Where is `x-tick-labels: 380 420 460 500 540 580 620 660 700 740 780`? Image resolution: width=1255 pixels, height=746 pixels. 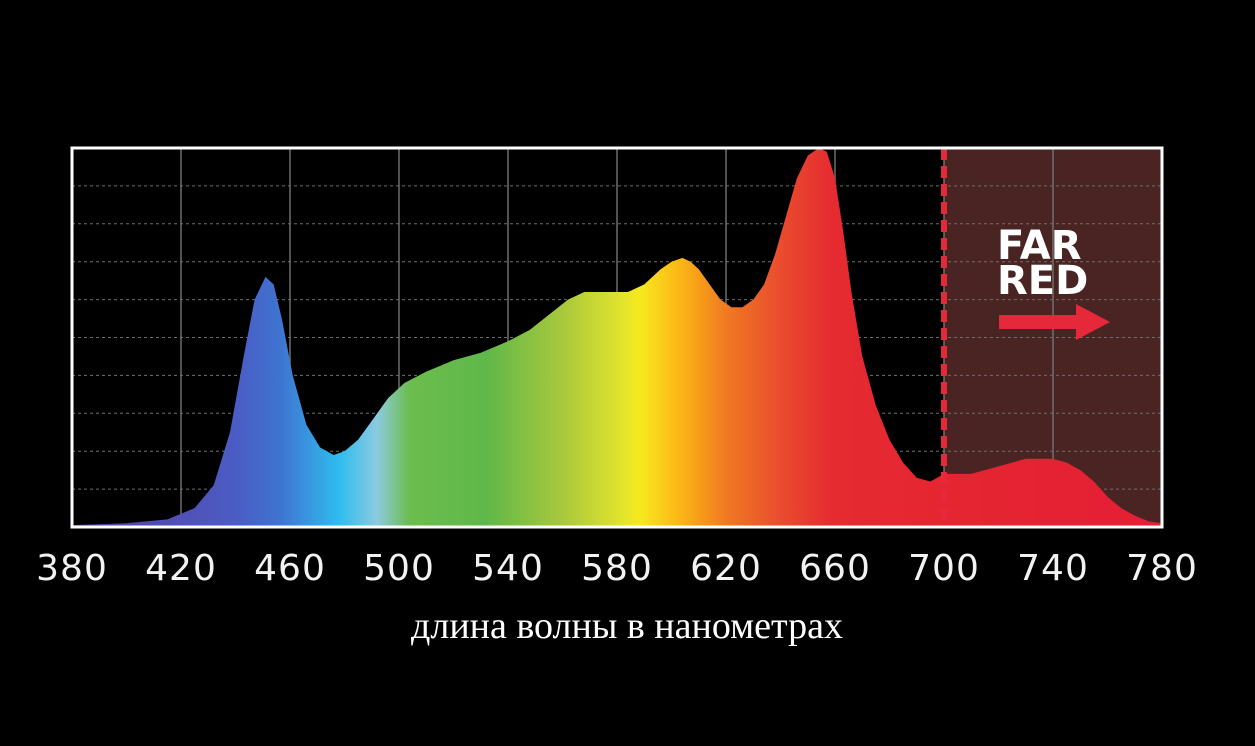
x-tick-labels: 380 420 460 500 540 580 620 660 700 740 780 is located at coordinates (617, 568).